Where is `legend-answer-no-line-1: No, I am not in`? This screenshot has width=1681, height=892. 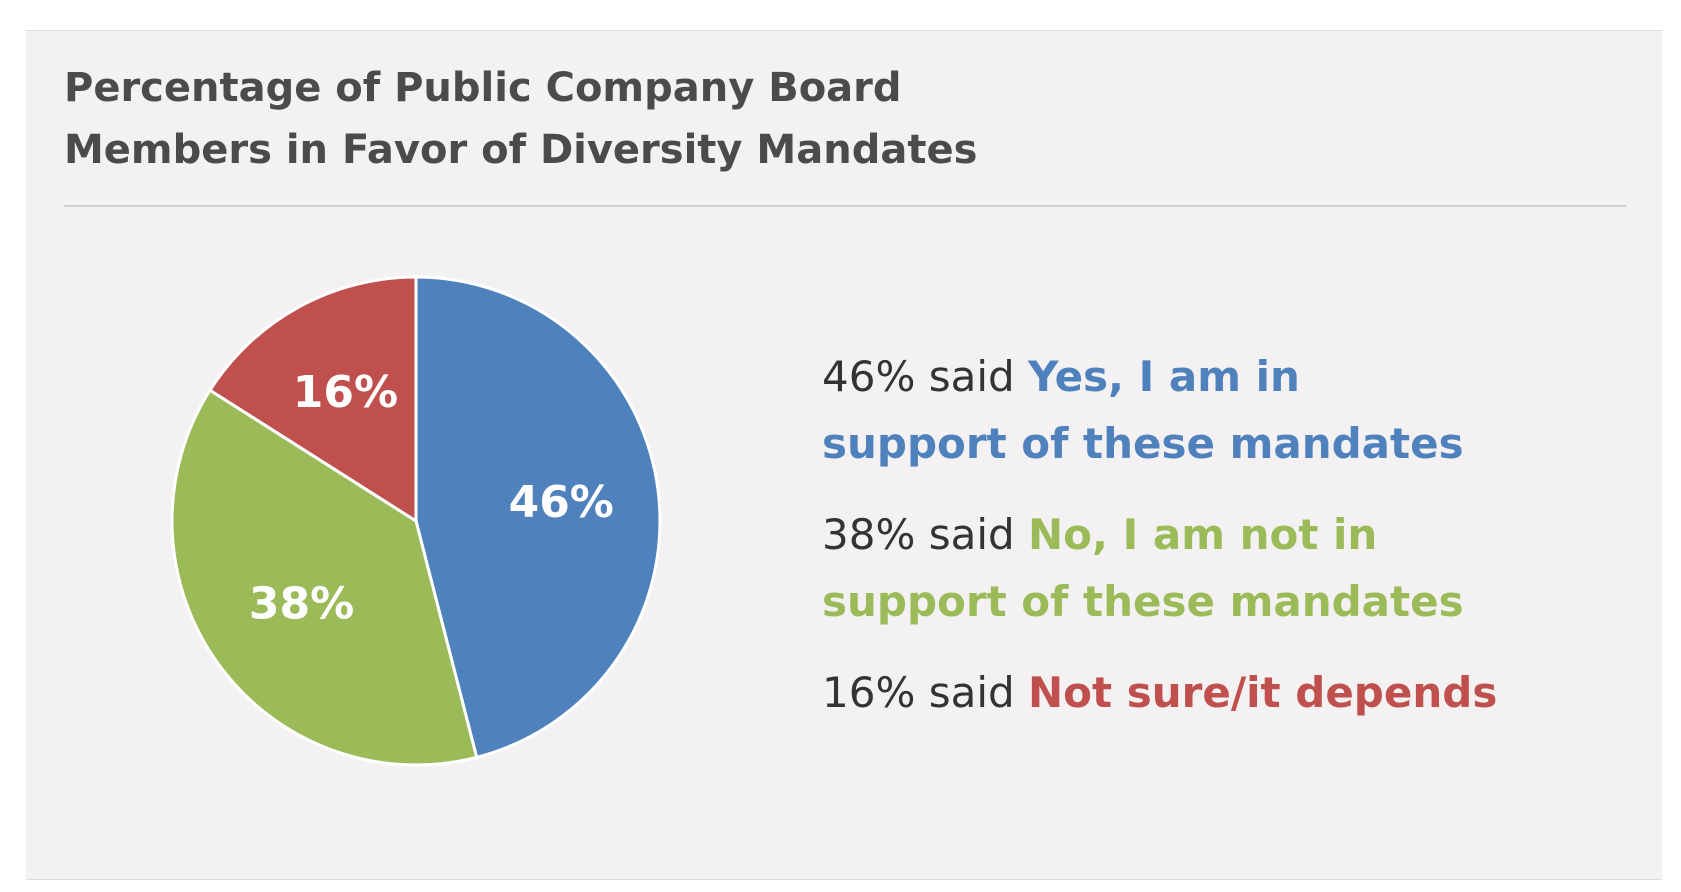
legend-answer-no-line-1: No, I am not in is located at coordinates (1203, 534).